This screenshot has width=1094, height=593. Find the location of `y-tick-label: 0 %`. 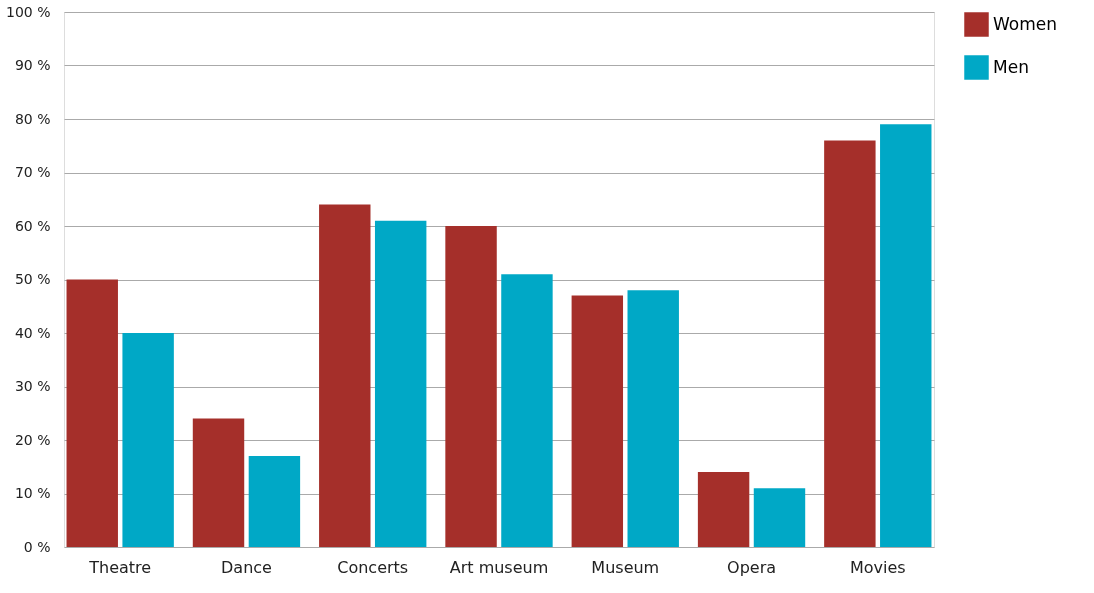

y-tick-label: 0 % is located at coordinates (37, 546).